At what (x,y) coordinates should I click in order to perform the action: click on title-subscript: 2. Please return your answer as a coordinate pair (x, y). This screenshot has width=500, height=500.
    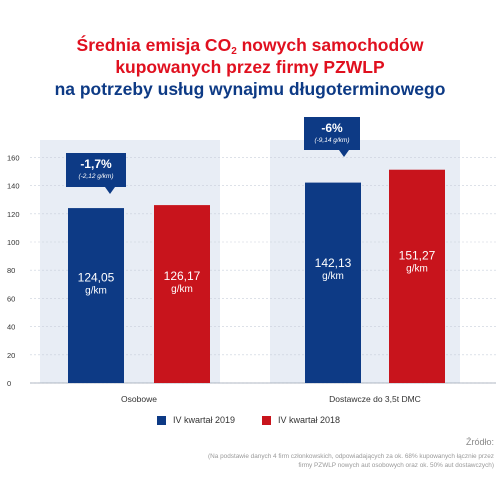
    Looking at the image, I should click on (234, 51).